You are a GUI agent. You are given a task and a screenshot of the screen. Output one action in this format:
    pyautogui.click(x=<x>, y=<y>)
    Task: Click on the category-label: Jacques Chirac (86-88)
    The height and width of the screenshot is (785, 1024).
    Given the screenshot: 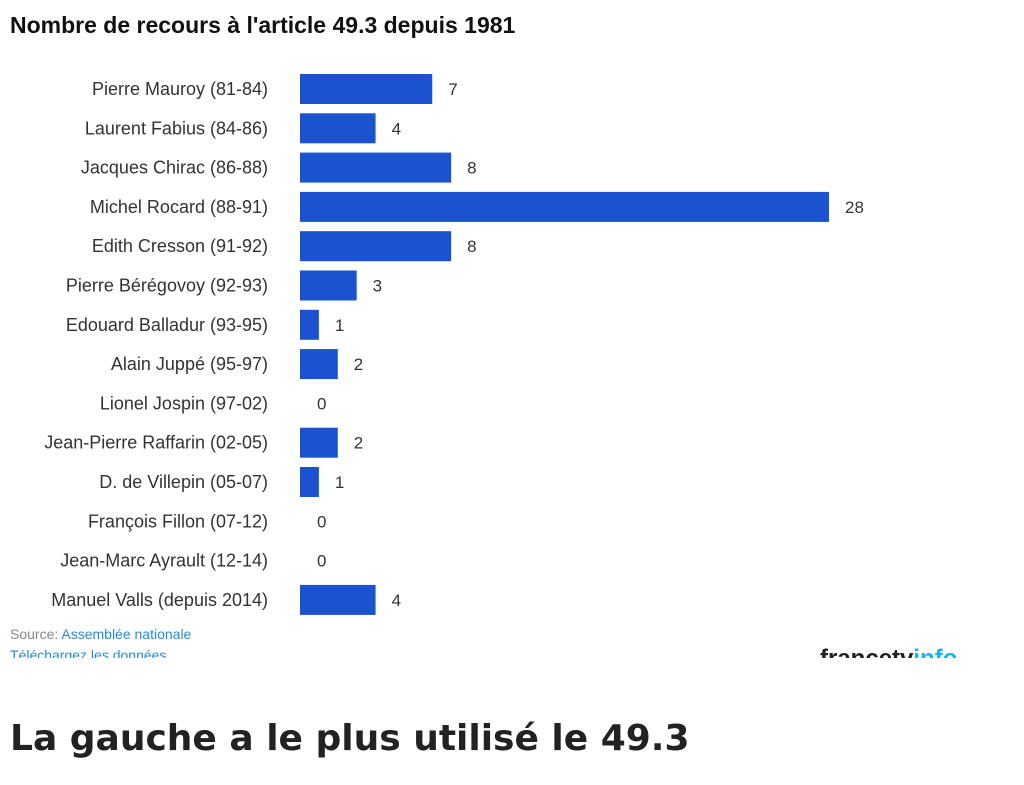 What is the action you would take?
    pyautogui.click(x=174, y=168)
    